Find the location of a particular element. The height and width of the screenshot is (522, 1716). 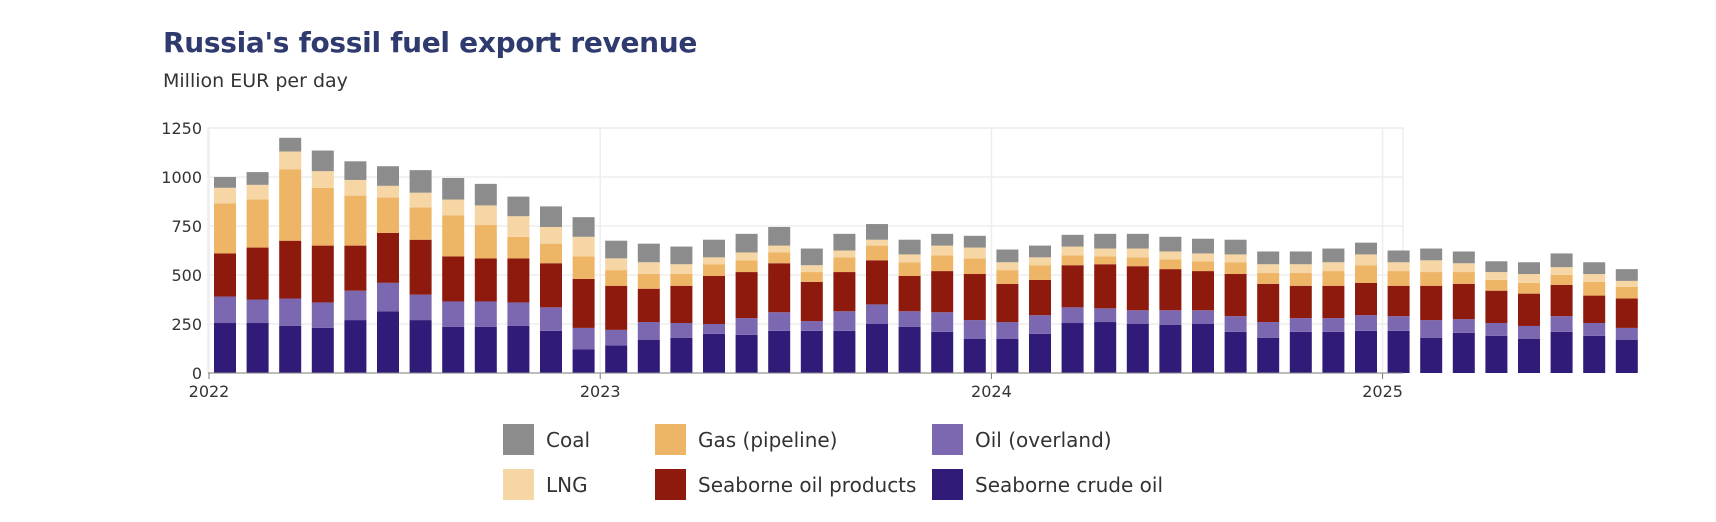

legend-label-lng: LNG is located at coordinates (567, 484).